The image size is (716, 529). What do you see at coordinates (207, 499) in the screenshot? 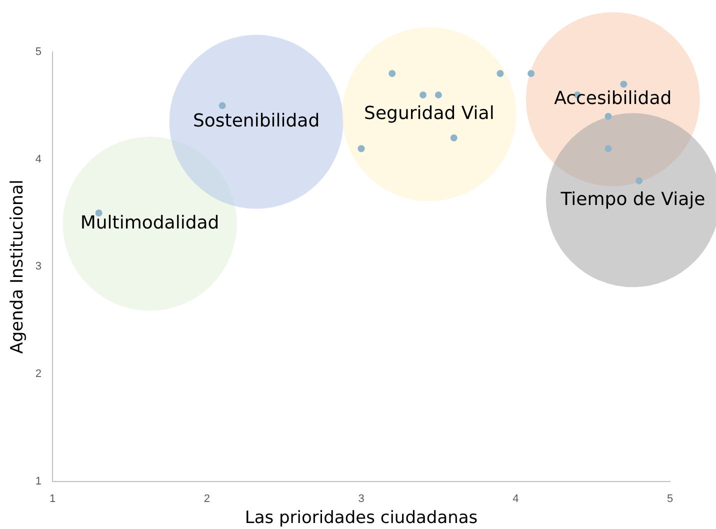
I see `x-tick-label: 2` at bounding box center [207, 499].